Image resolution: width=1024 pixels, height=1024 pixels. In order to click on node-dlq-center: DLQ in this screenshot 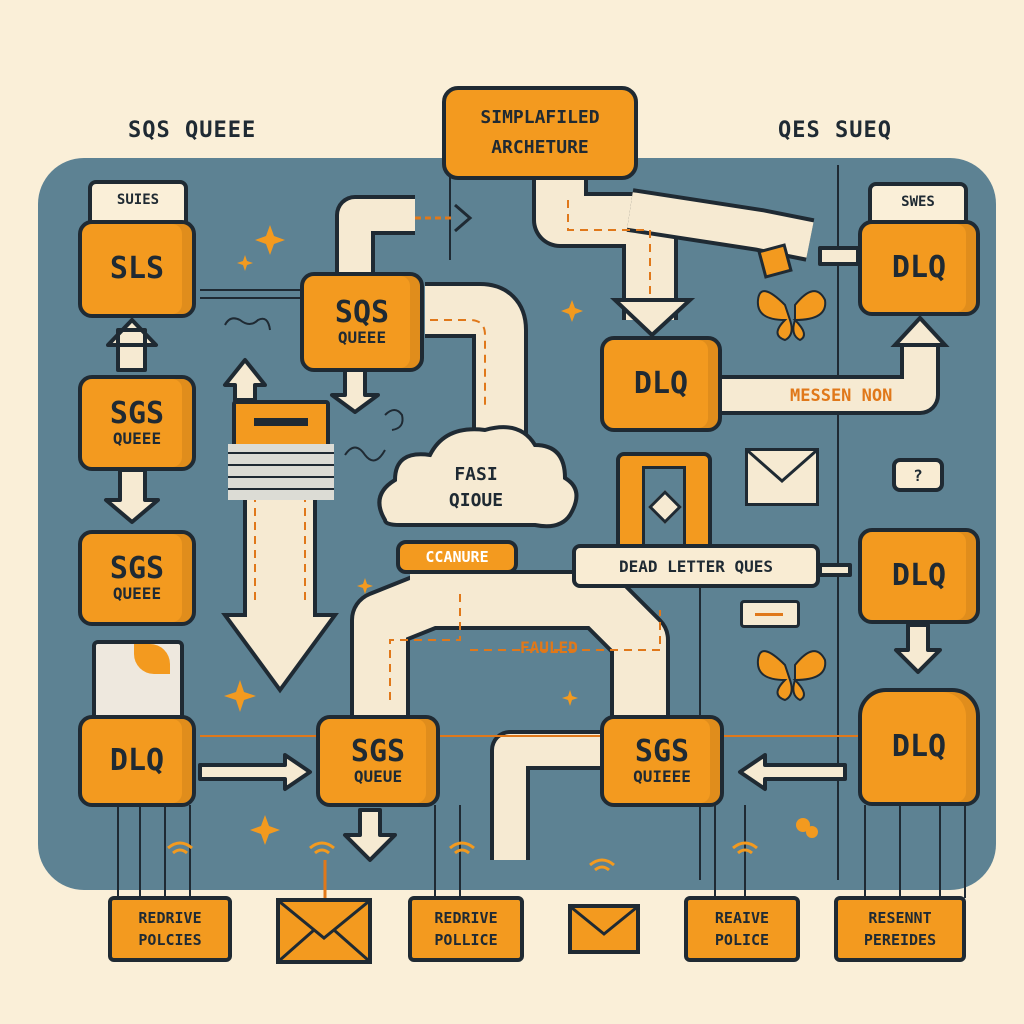, I will do `click(661, 384)`.